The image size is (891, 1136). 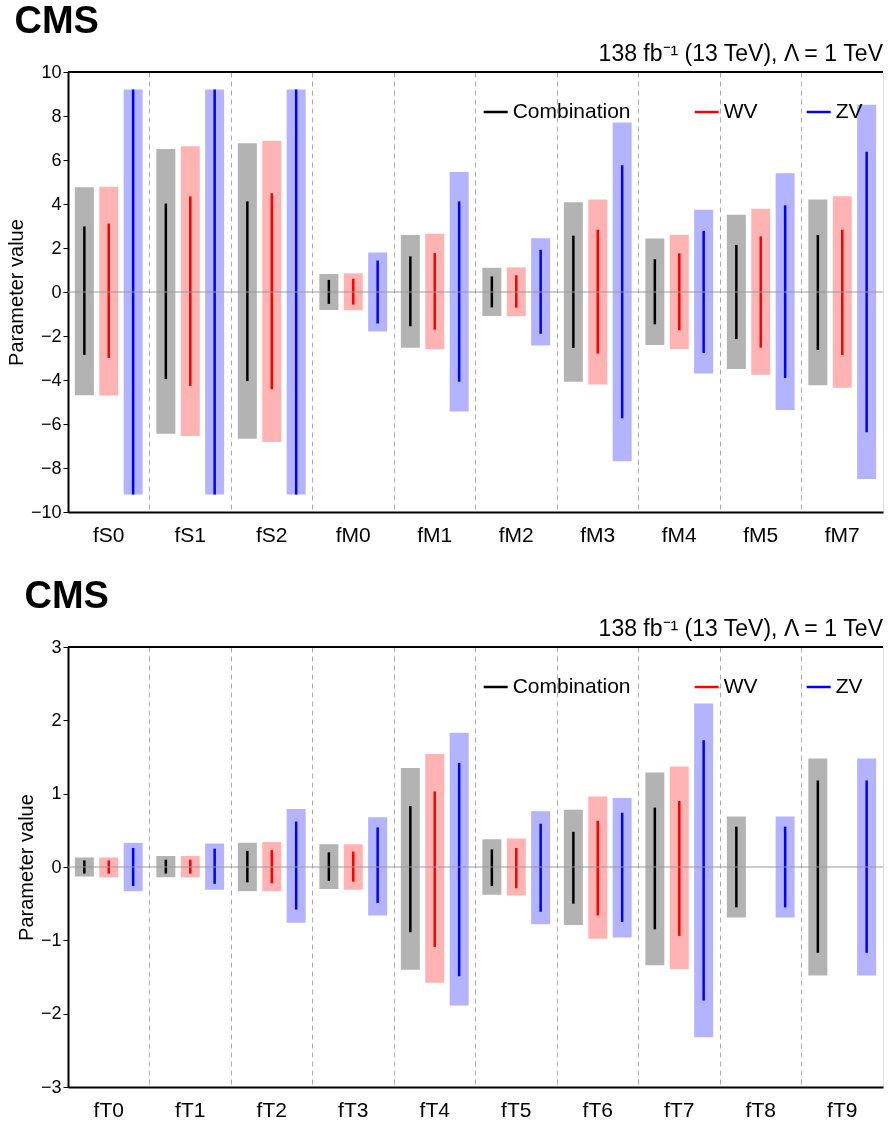 What do you see at coordinates (51, 467) in the screenshot?
I see `y-tick-label: −8` at bounding box center [51, 467].